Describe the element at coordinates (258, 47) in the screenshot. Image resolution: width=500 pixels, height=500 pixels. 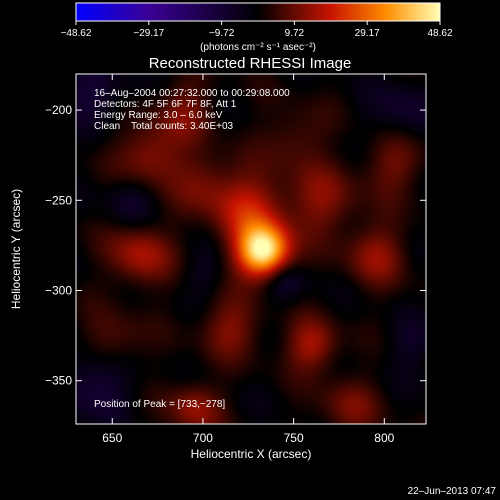
I see `colorbar-unit-label: (photons cm⁻² s⁻¹ asec⁻²)` at that location.